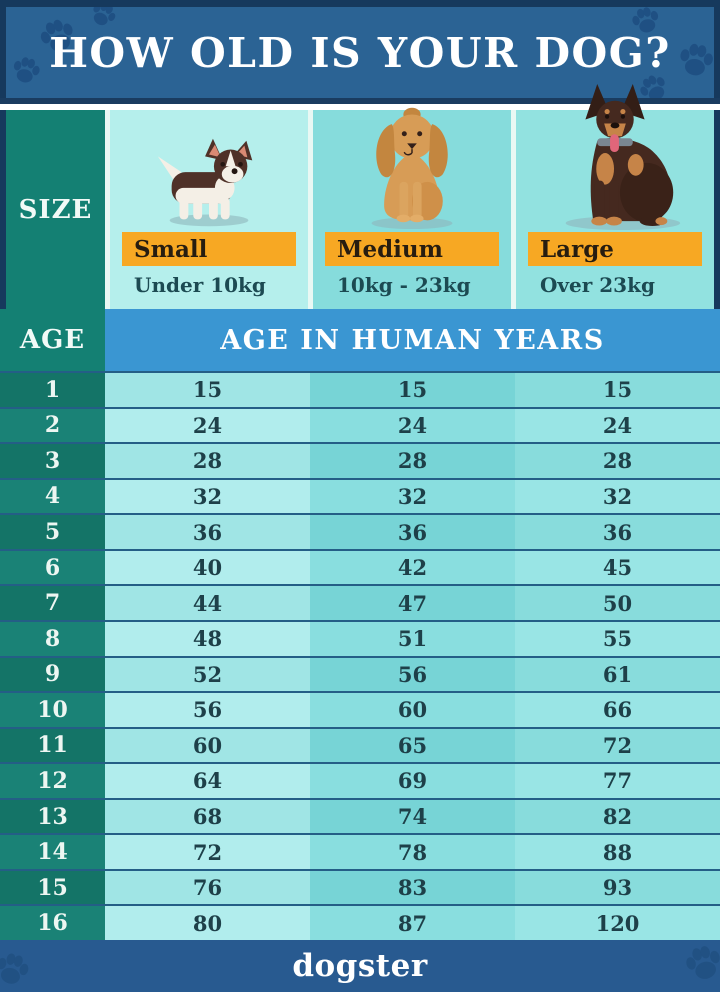 The width and height of the screenshot is (720, 992). What do you see at coordinates (52, 567) in the screenshot?
I see `age-cell: 6` at bounding box center [52, 567].